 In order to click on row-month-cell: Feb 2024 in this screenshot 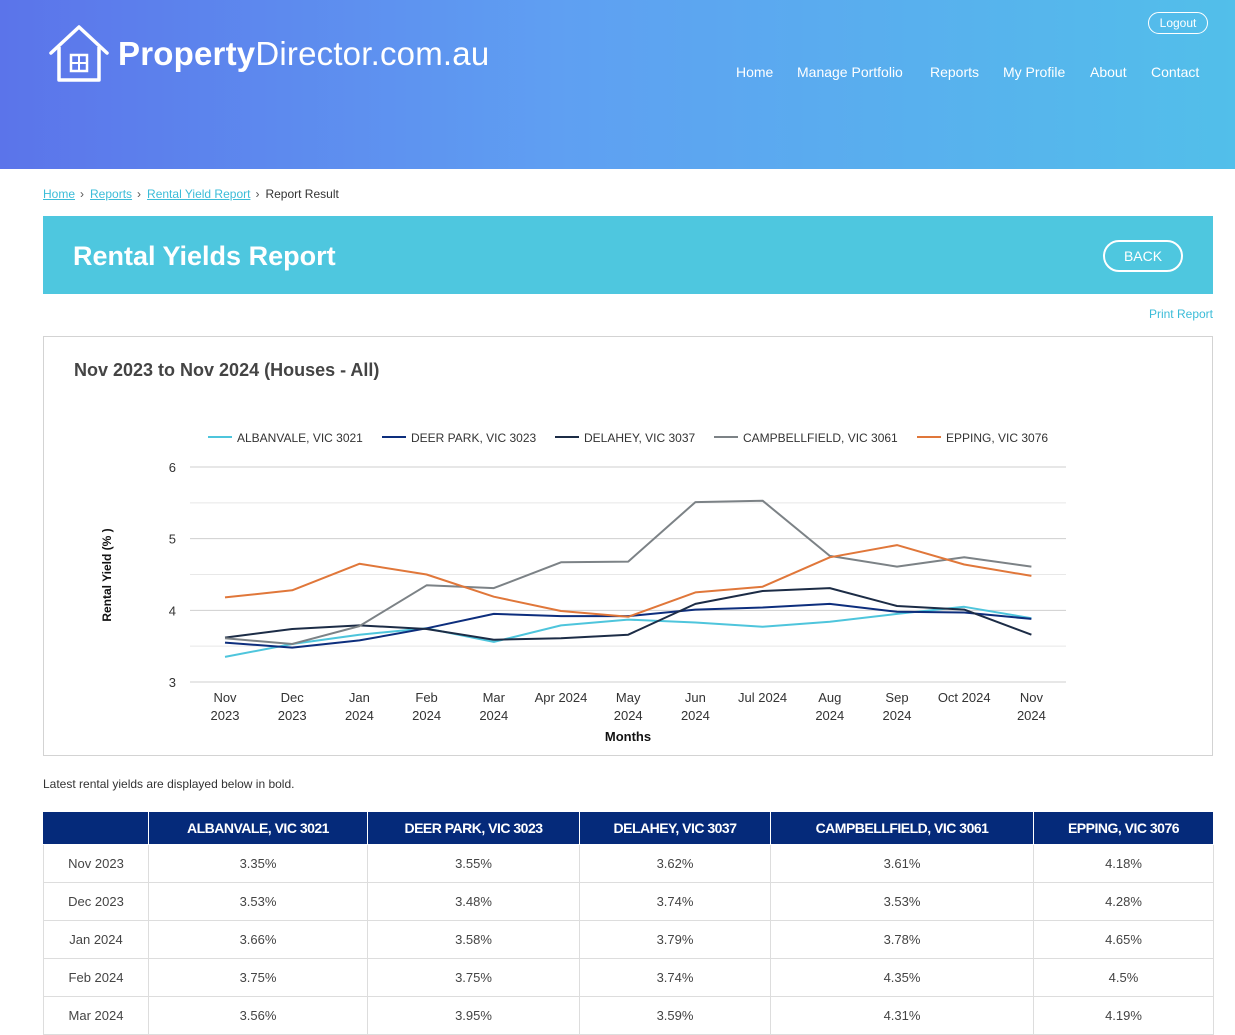, I will do `click(96, 977)`.